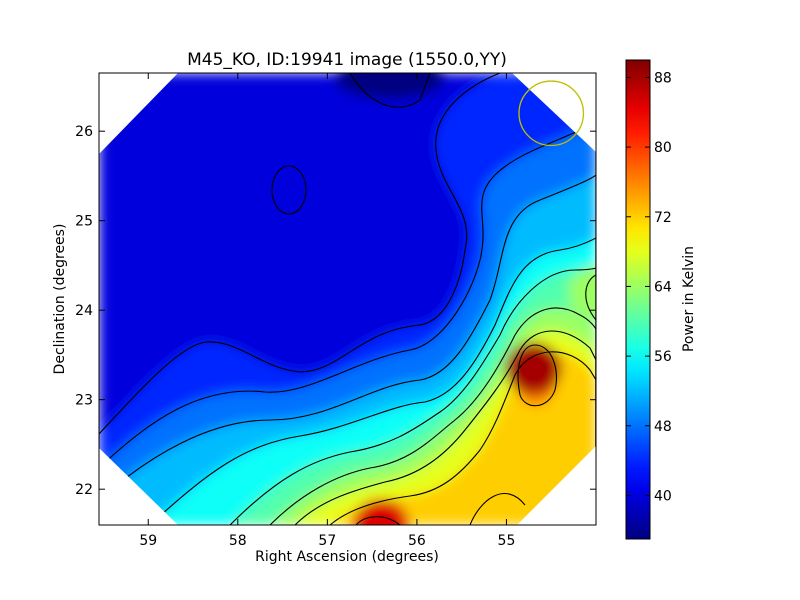 This screenshot has width=800, height=600. Describe the element at coordinates (84, 401) in the screenshot. I see `y-tick-label: 23` at that location.